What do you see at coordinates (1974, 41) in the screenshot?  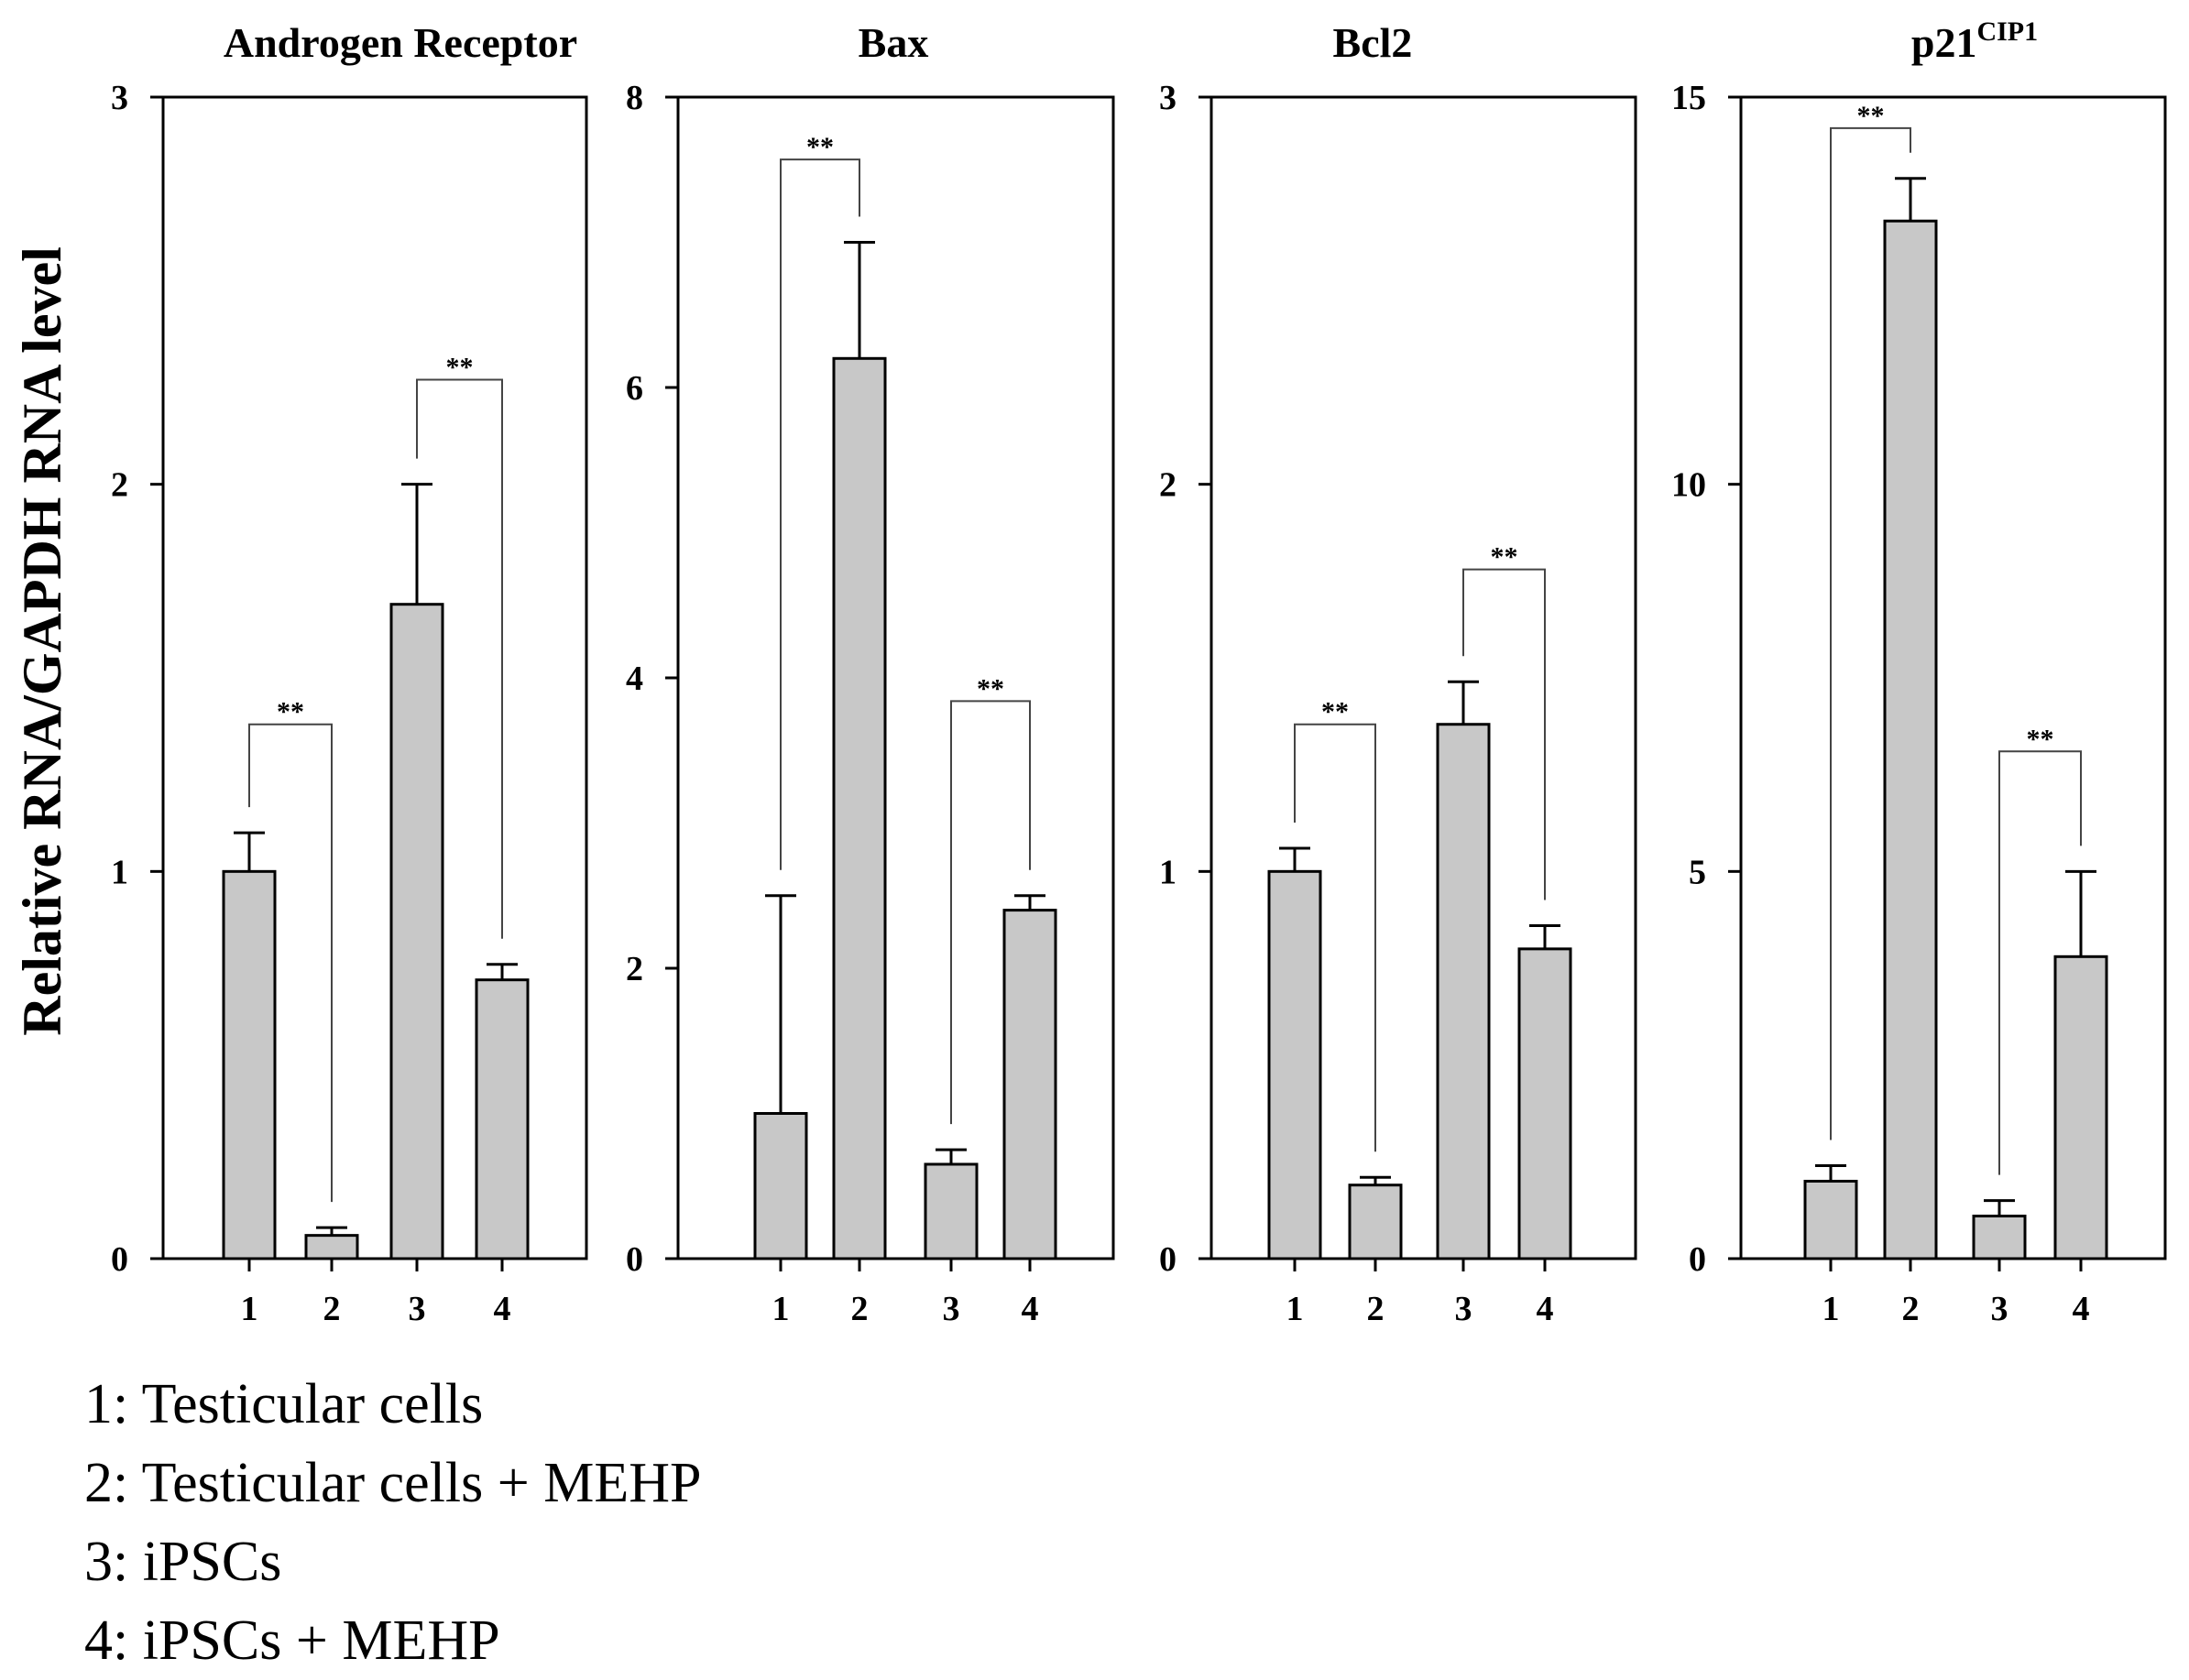 I see `panel-title: p21CIP1` at bounding box center [1974, 41].